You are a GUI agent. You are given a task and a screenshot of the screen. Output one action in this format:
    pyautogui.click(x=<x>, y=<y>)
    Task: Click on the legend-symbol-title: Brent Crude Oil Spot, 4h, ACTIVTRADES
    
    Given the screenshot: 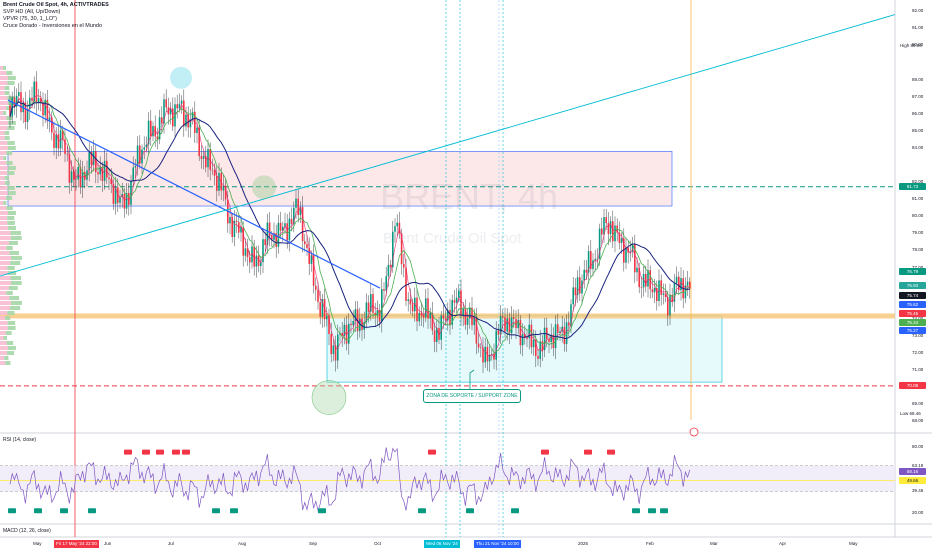 What is the action you would take?
    pyautogui.click(x=56, y=5)
    